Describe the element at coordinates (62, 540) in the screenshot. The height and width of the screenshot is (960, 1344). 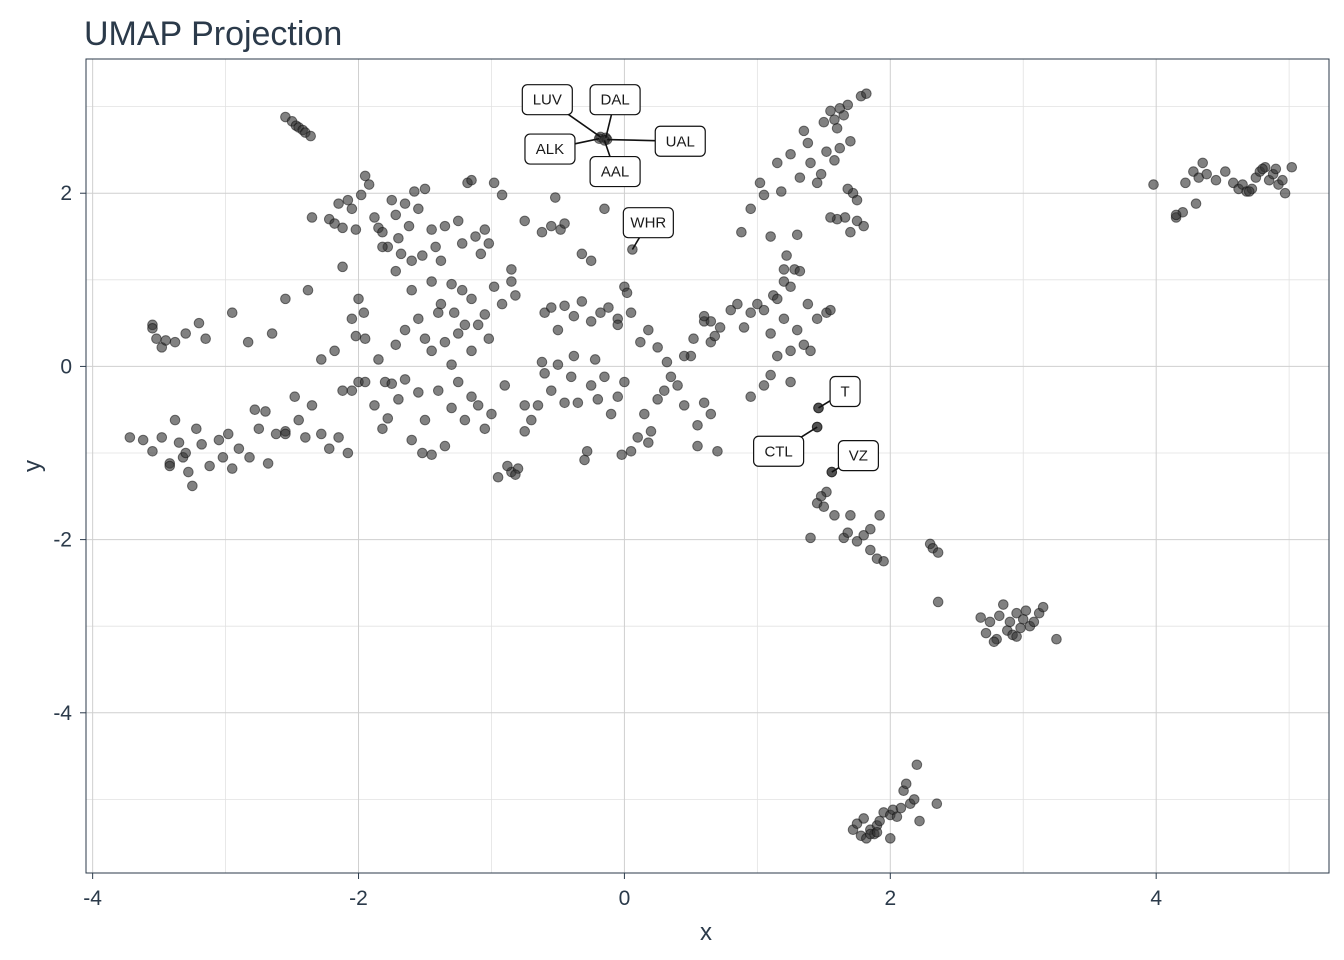
I see `y-tick-label: -2` at that location.